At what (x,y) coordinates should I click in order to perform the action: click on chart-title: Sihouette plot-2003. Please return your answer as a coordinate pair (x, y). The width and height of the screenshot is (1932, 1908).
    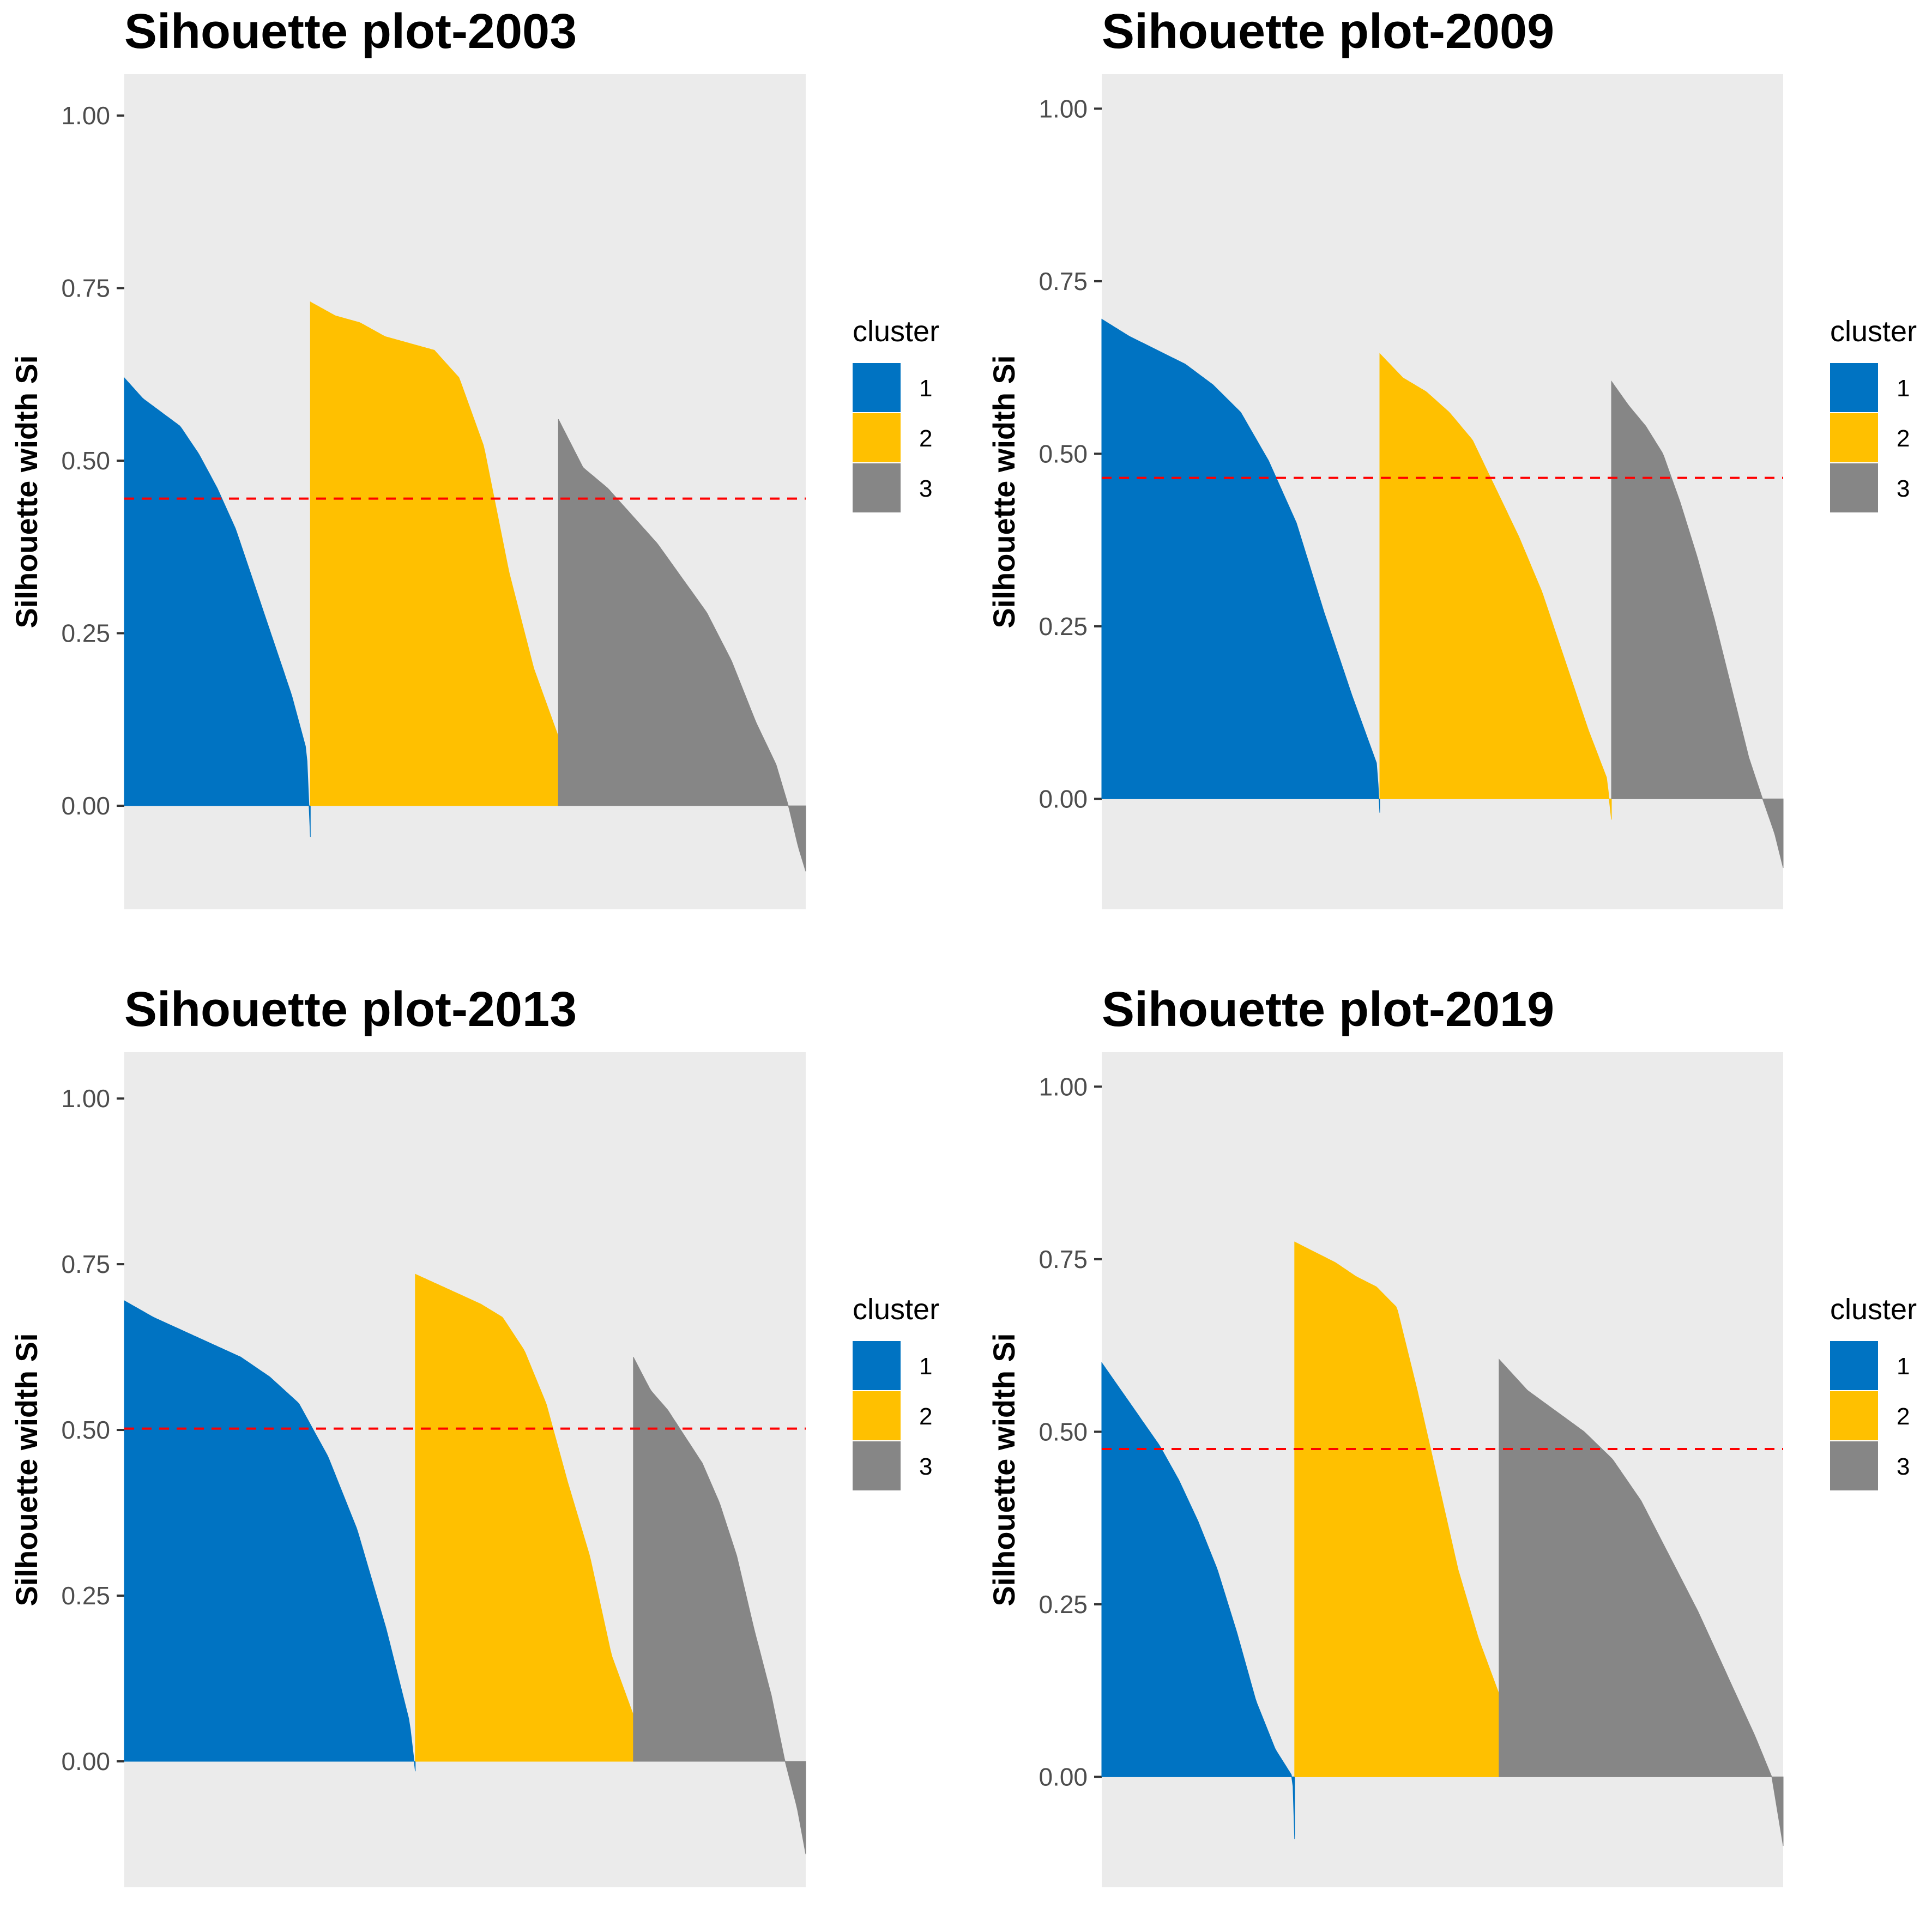
    Looking at the image, I should click on (350, 32).